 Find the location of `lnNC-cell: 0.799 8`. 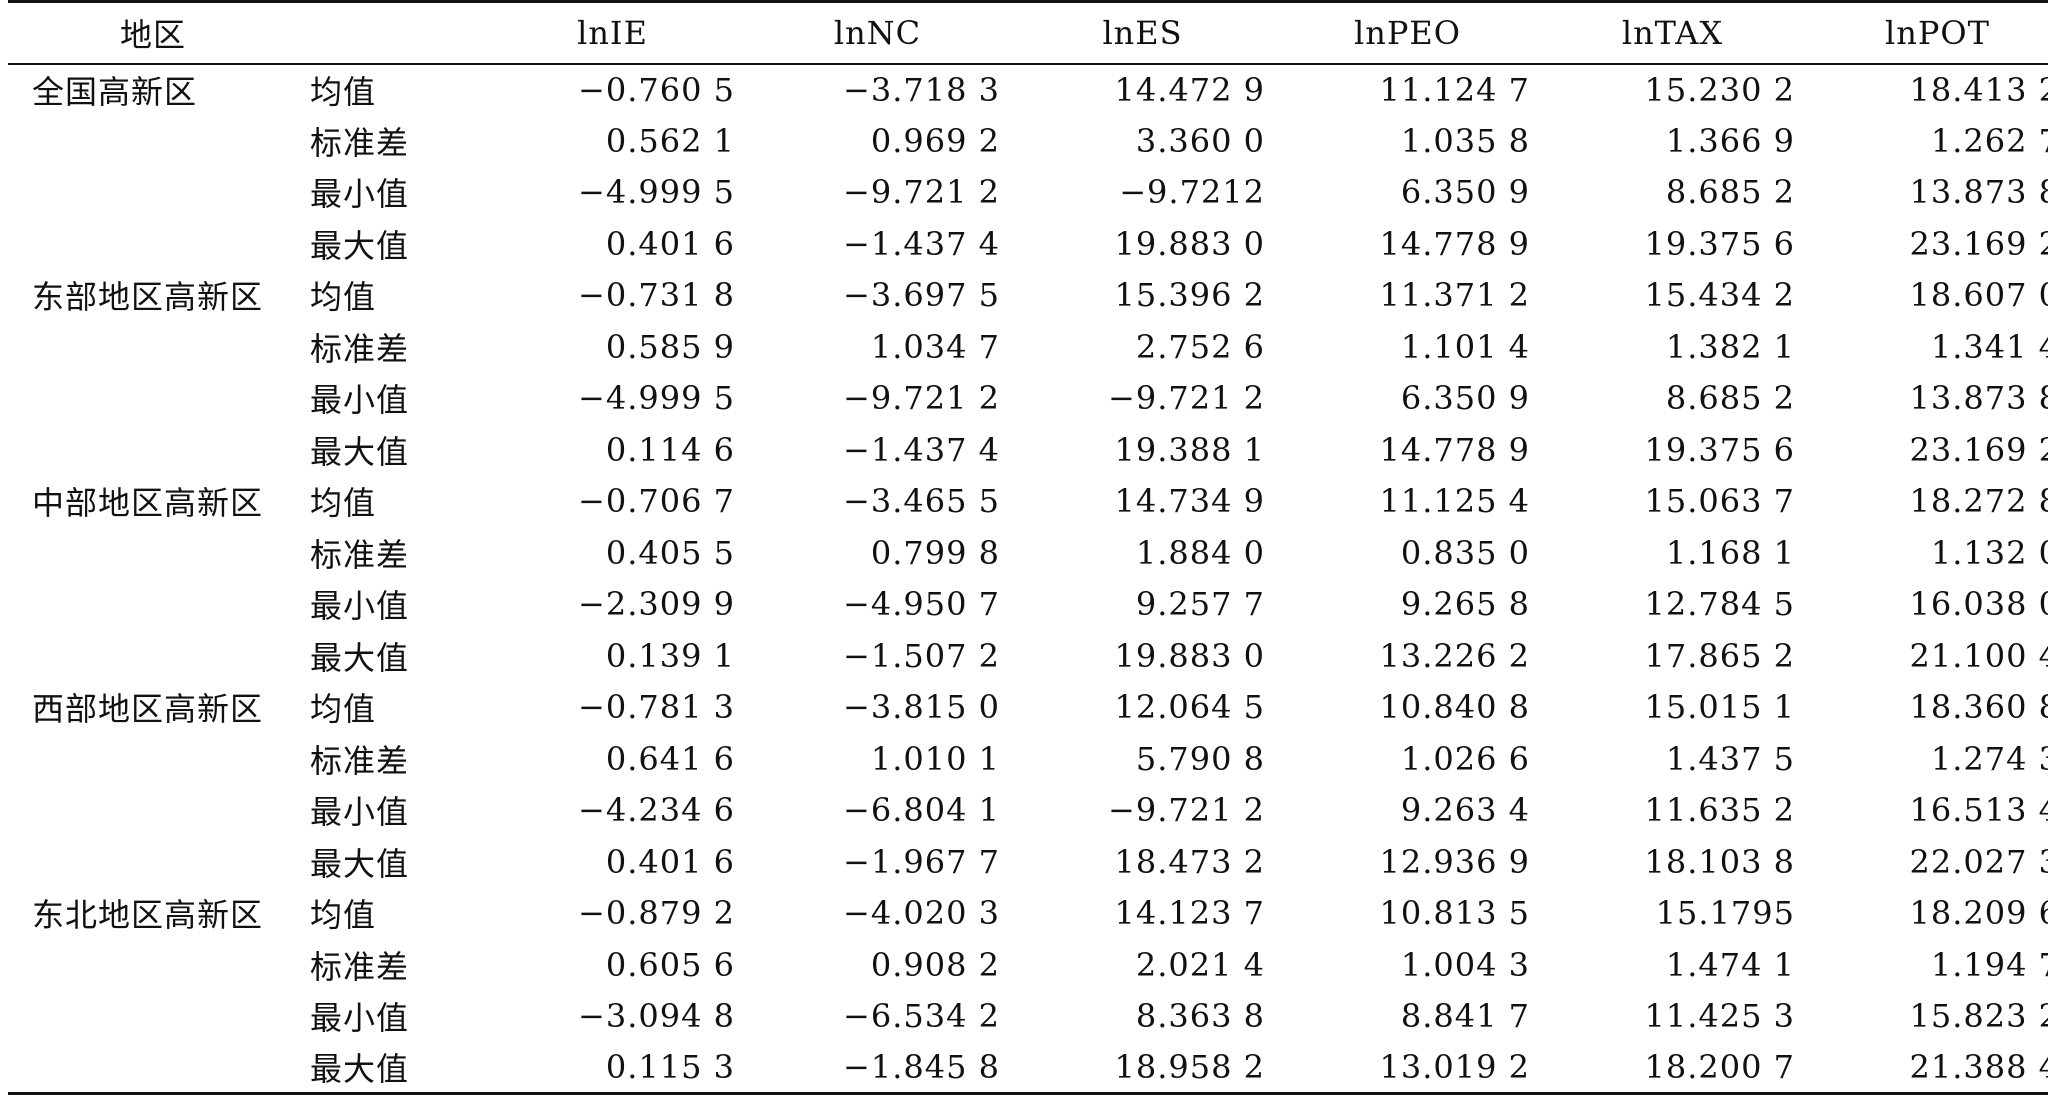

lnNC-cell: 0.799 8 is located at coordinates (935, 552).